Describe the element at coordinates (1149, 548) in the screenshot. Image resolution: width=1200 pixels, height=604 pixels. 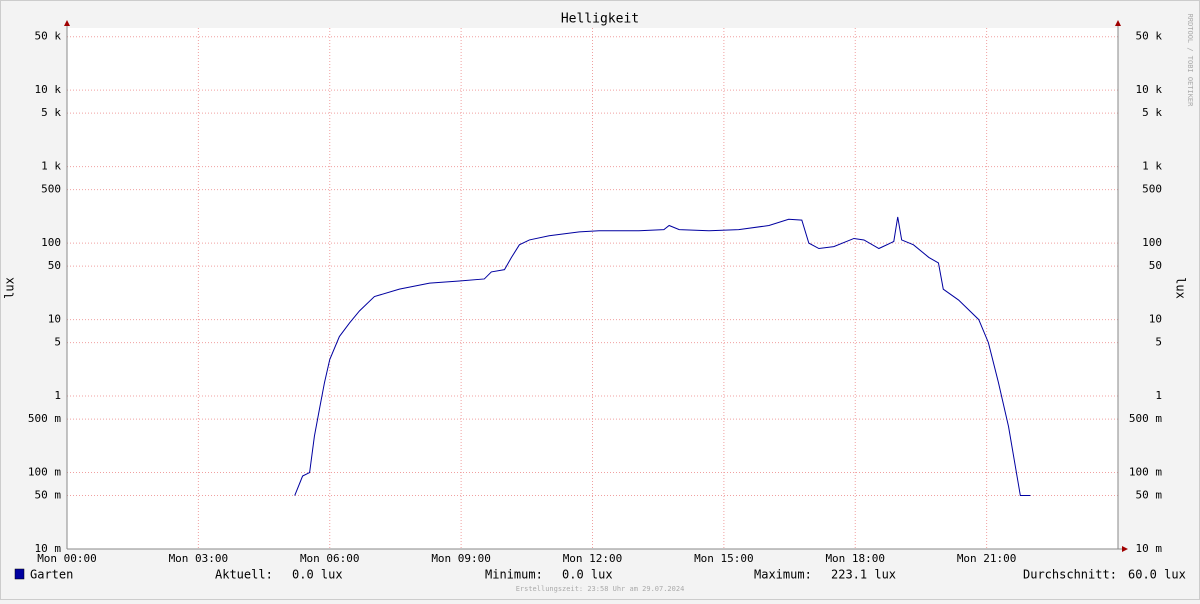
I see `y2-tick-label: 10 m` at that location.